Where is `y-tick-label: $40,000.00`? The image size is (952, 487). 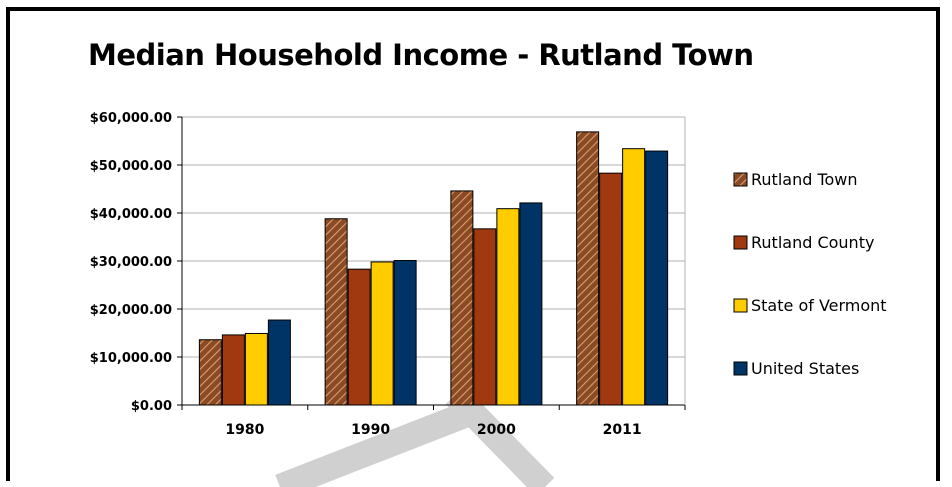
y-tick-label: $40,000.00 is located at coordinates (131, 214).